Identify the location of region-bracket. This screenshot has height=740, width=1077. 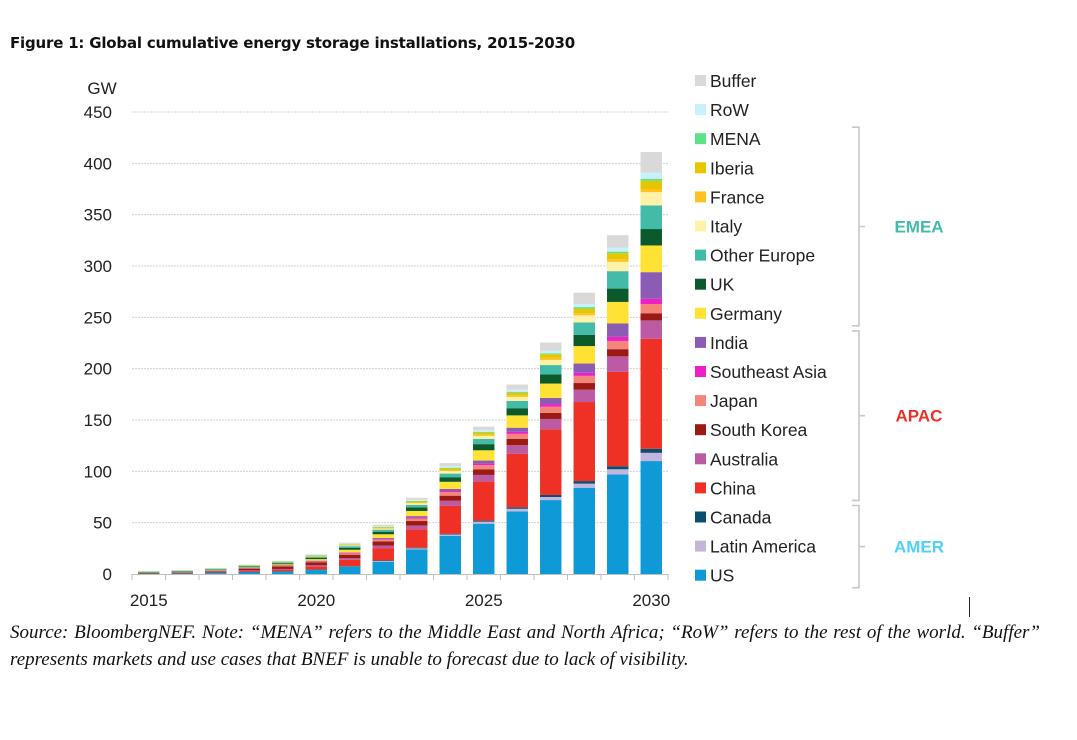
(858, 416).